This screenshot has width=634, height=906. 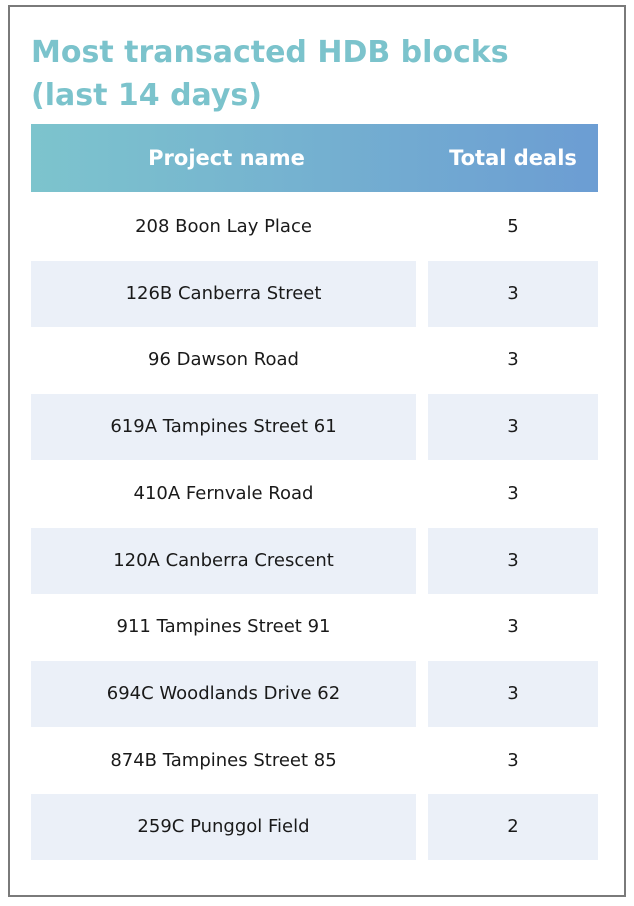 I want to click on project-name: 208 Boon Lay Place, so click(x=223, y=226).